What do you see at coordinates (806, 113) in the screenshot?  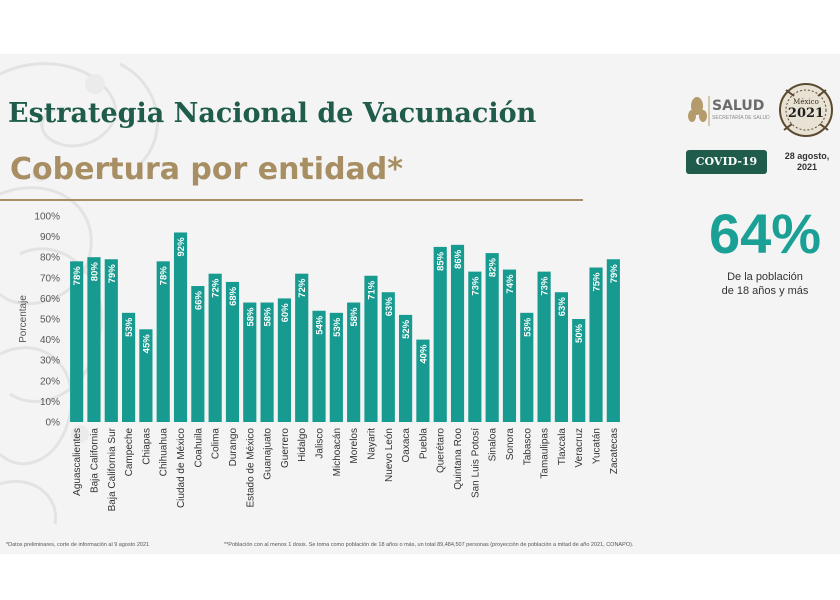 I see `seal-year: 2021` at bounding box center [806, 113].